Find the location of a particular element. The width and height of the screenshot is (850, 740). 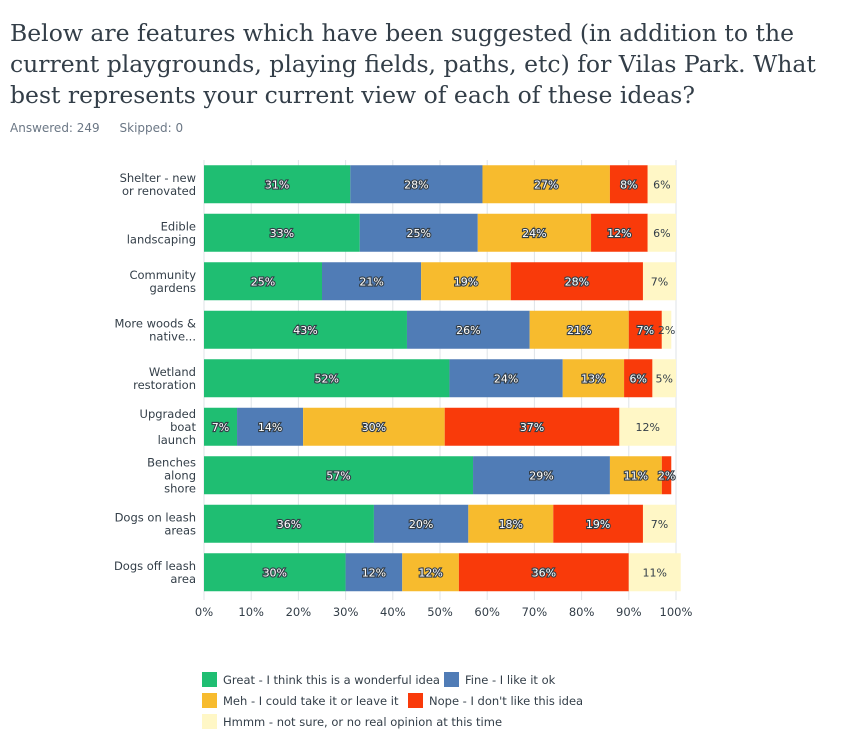

x-tick-label: 70% is located at coordinates (535, 612).